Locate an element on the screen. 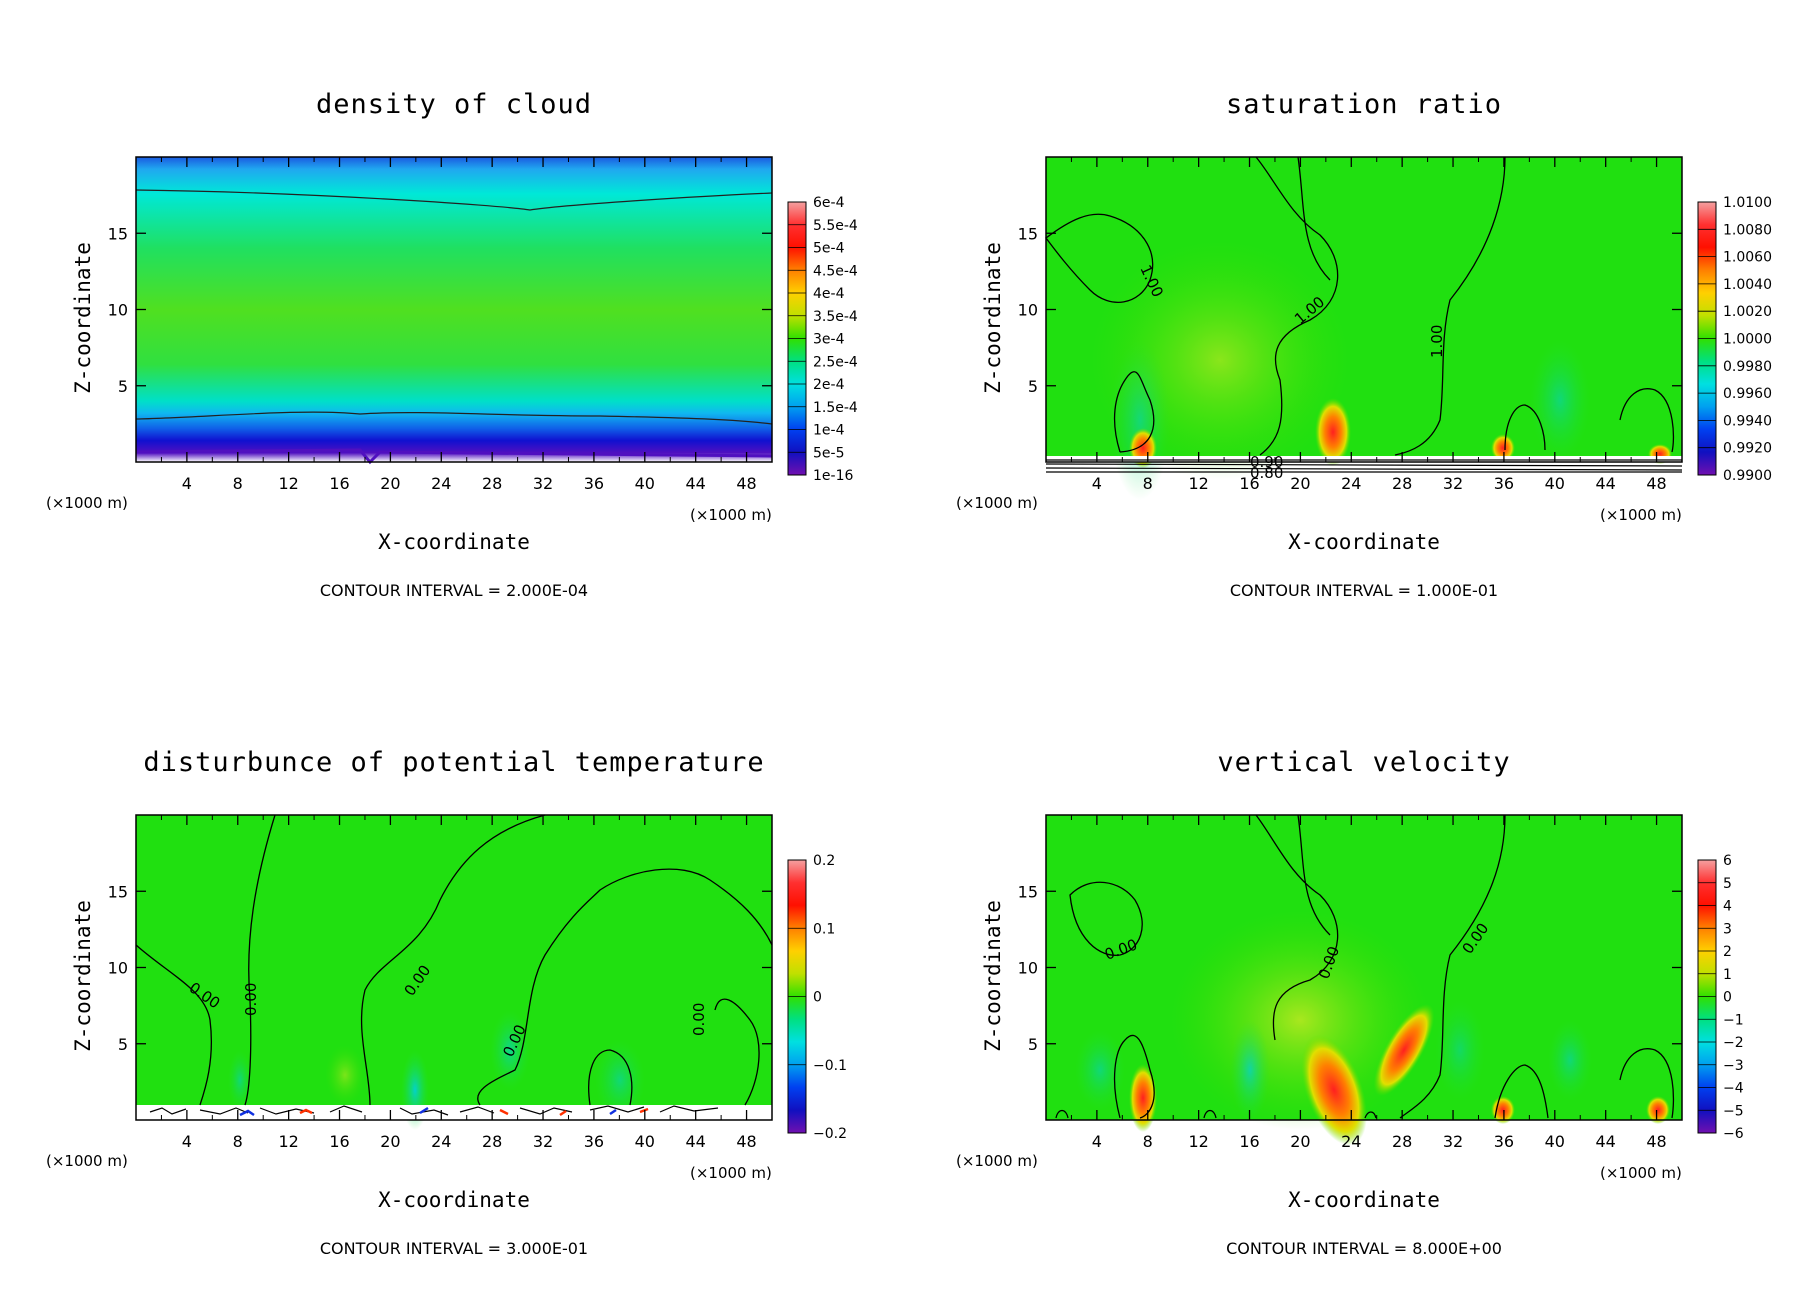  colorbar-label: 2.5e-4 is located at coordinates (835, 362).